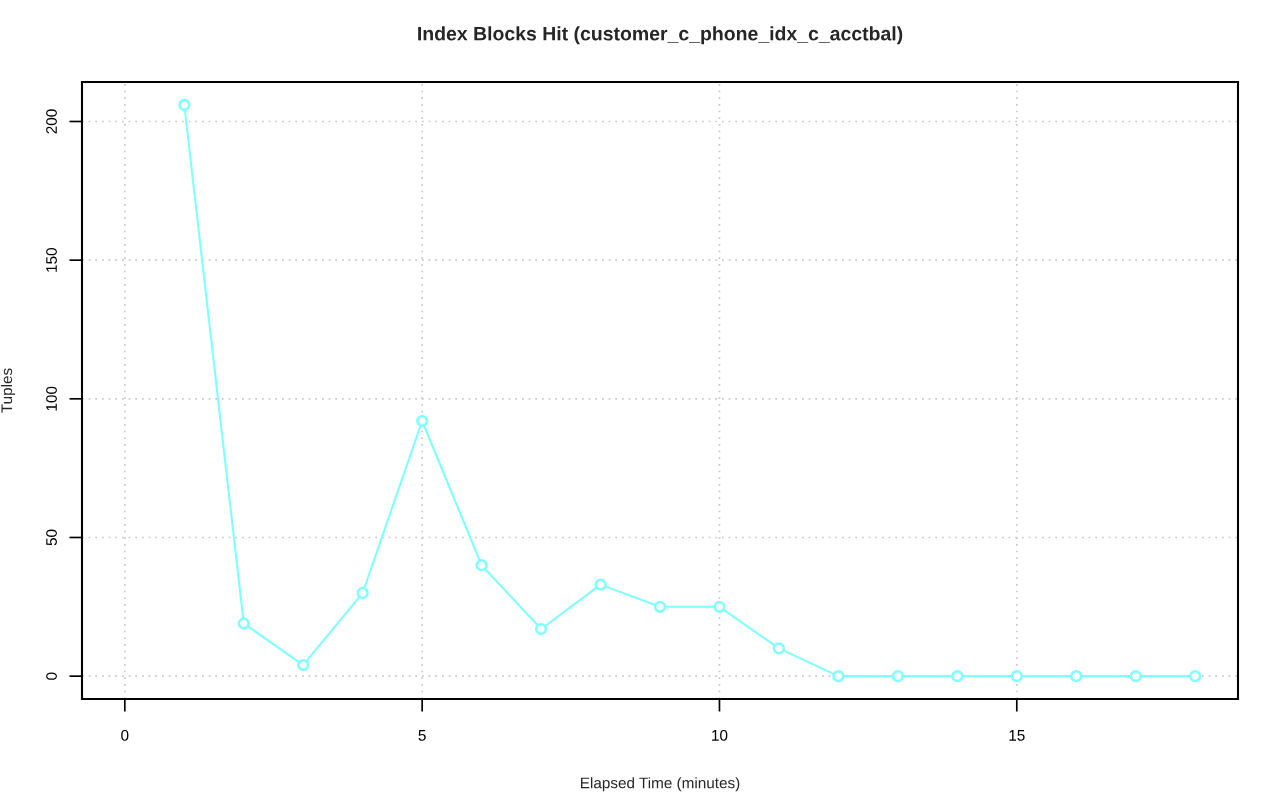 This screenshot has height=801, width=1280. I want to click on y-tick-label: 200, so click(51, 121).